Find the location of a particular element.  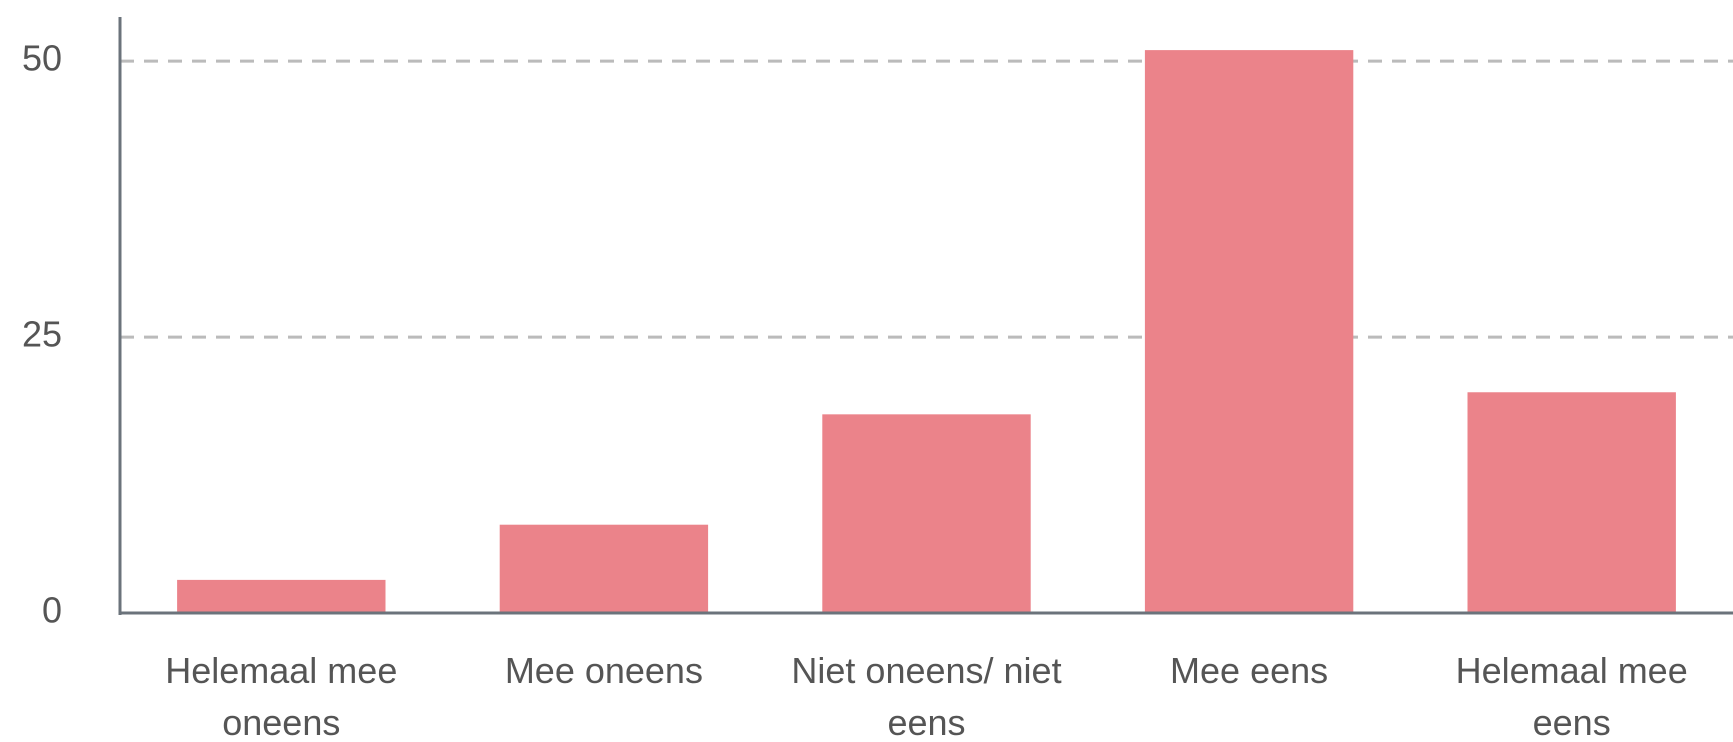

y-tick-label: 25 is located at coordinates (42, 334).